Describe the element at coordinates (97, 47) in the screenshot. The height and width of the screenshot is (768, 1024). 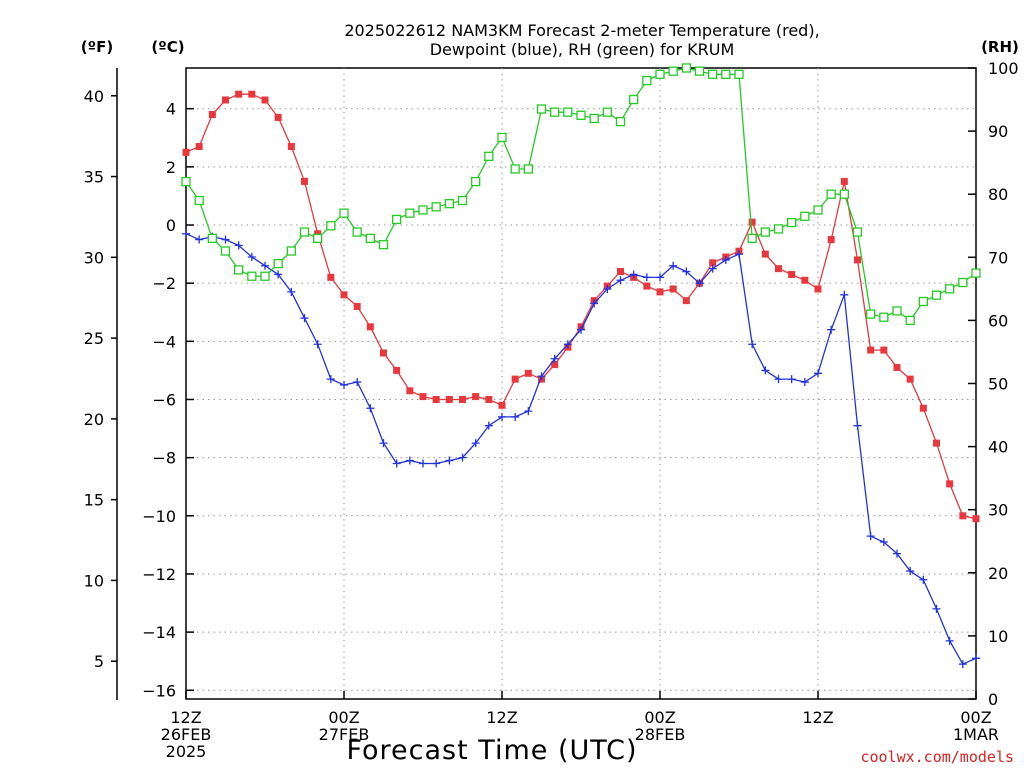
I see `fahrenheit-unit-label: (ºF)` at that location.